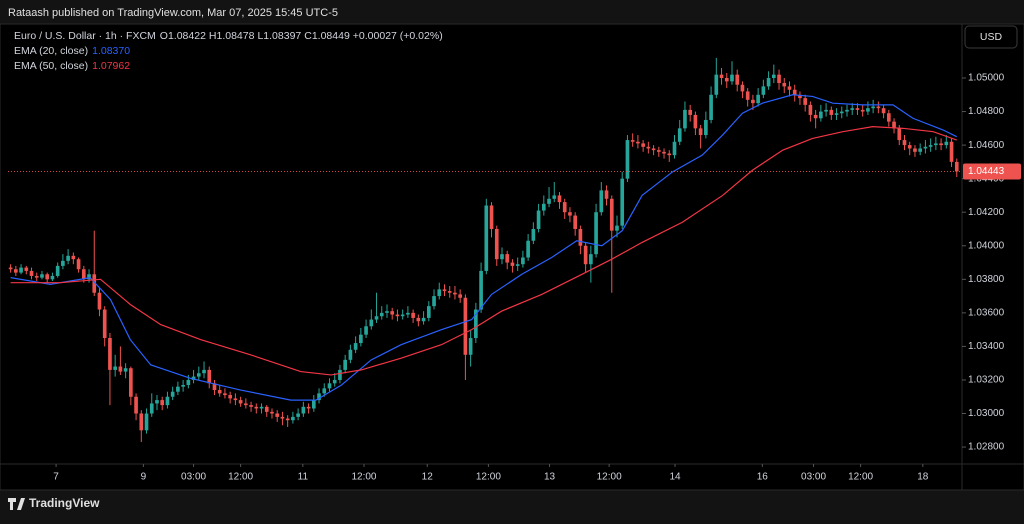 This screenshot has height=524, width=1024. What do you see at coordinates (51, 66) in the screenshot?
I see `legend-name: EMA (50, close)` at bounding box center [51, 66].